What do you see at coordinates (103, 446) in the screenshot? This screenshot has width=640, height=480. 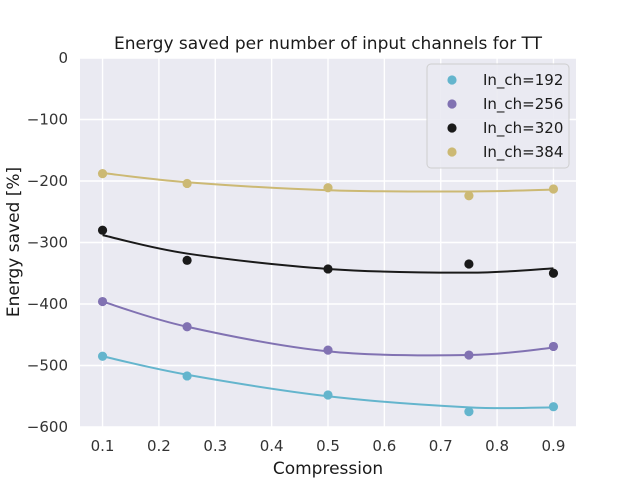 I see `x-tick-label: 0.1` at bounding box center [103, 446].